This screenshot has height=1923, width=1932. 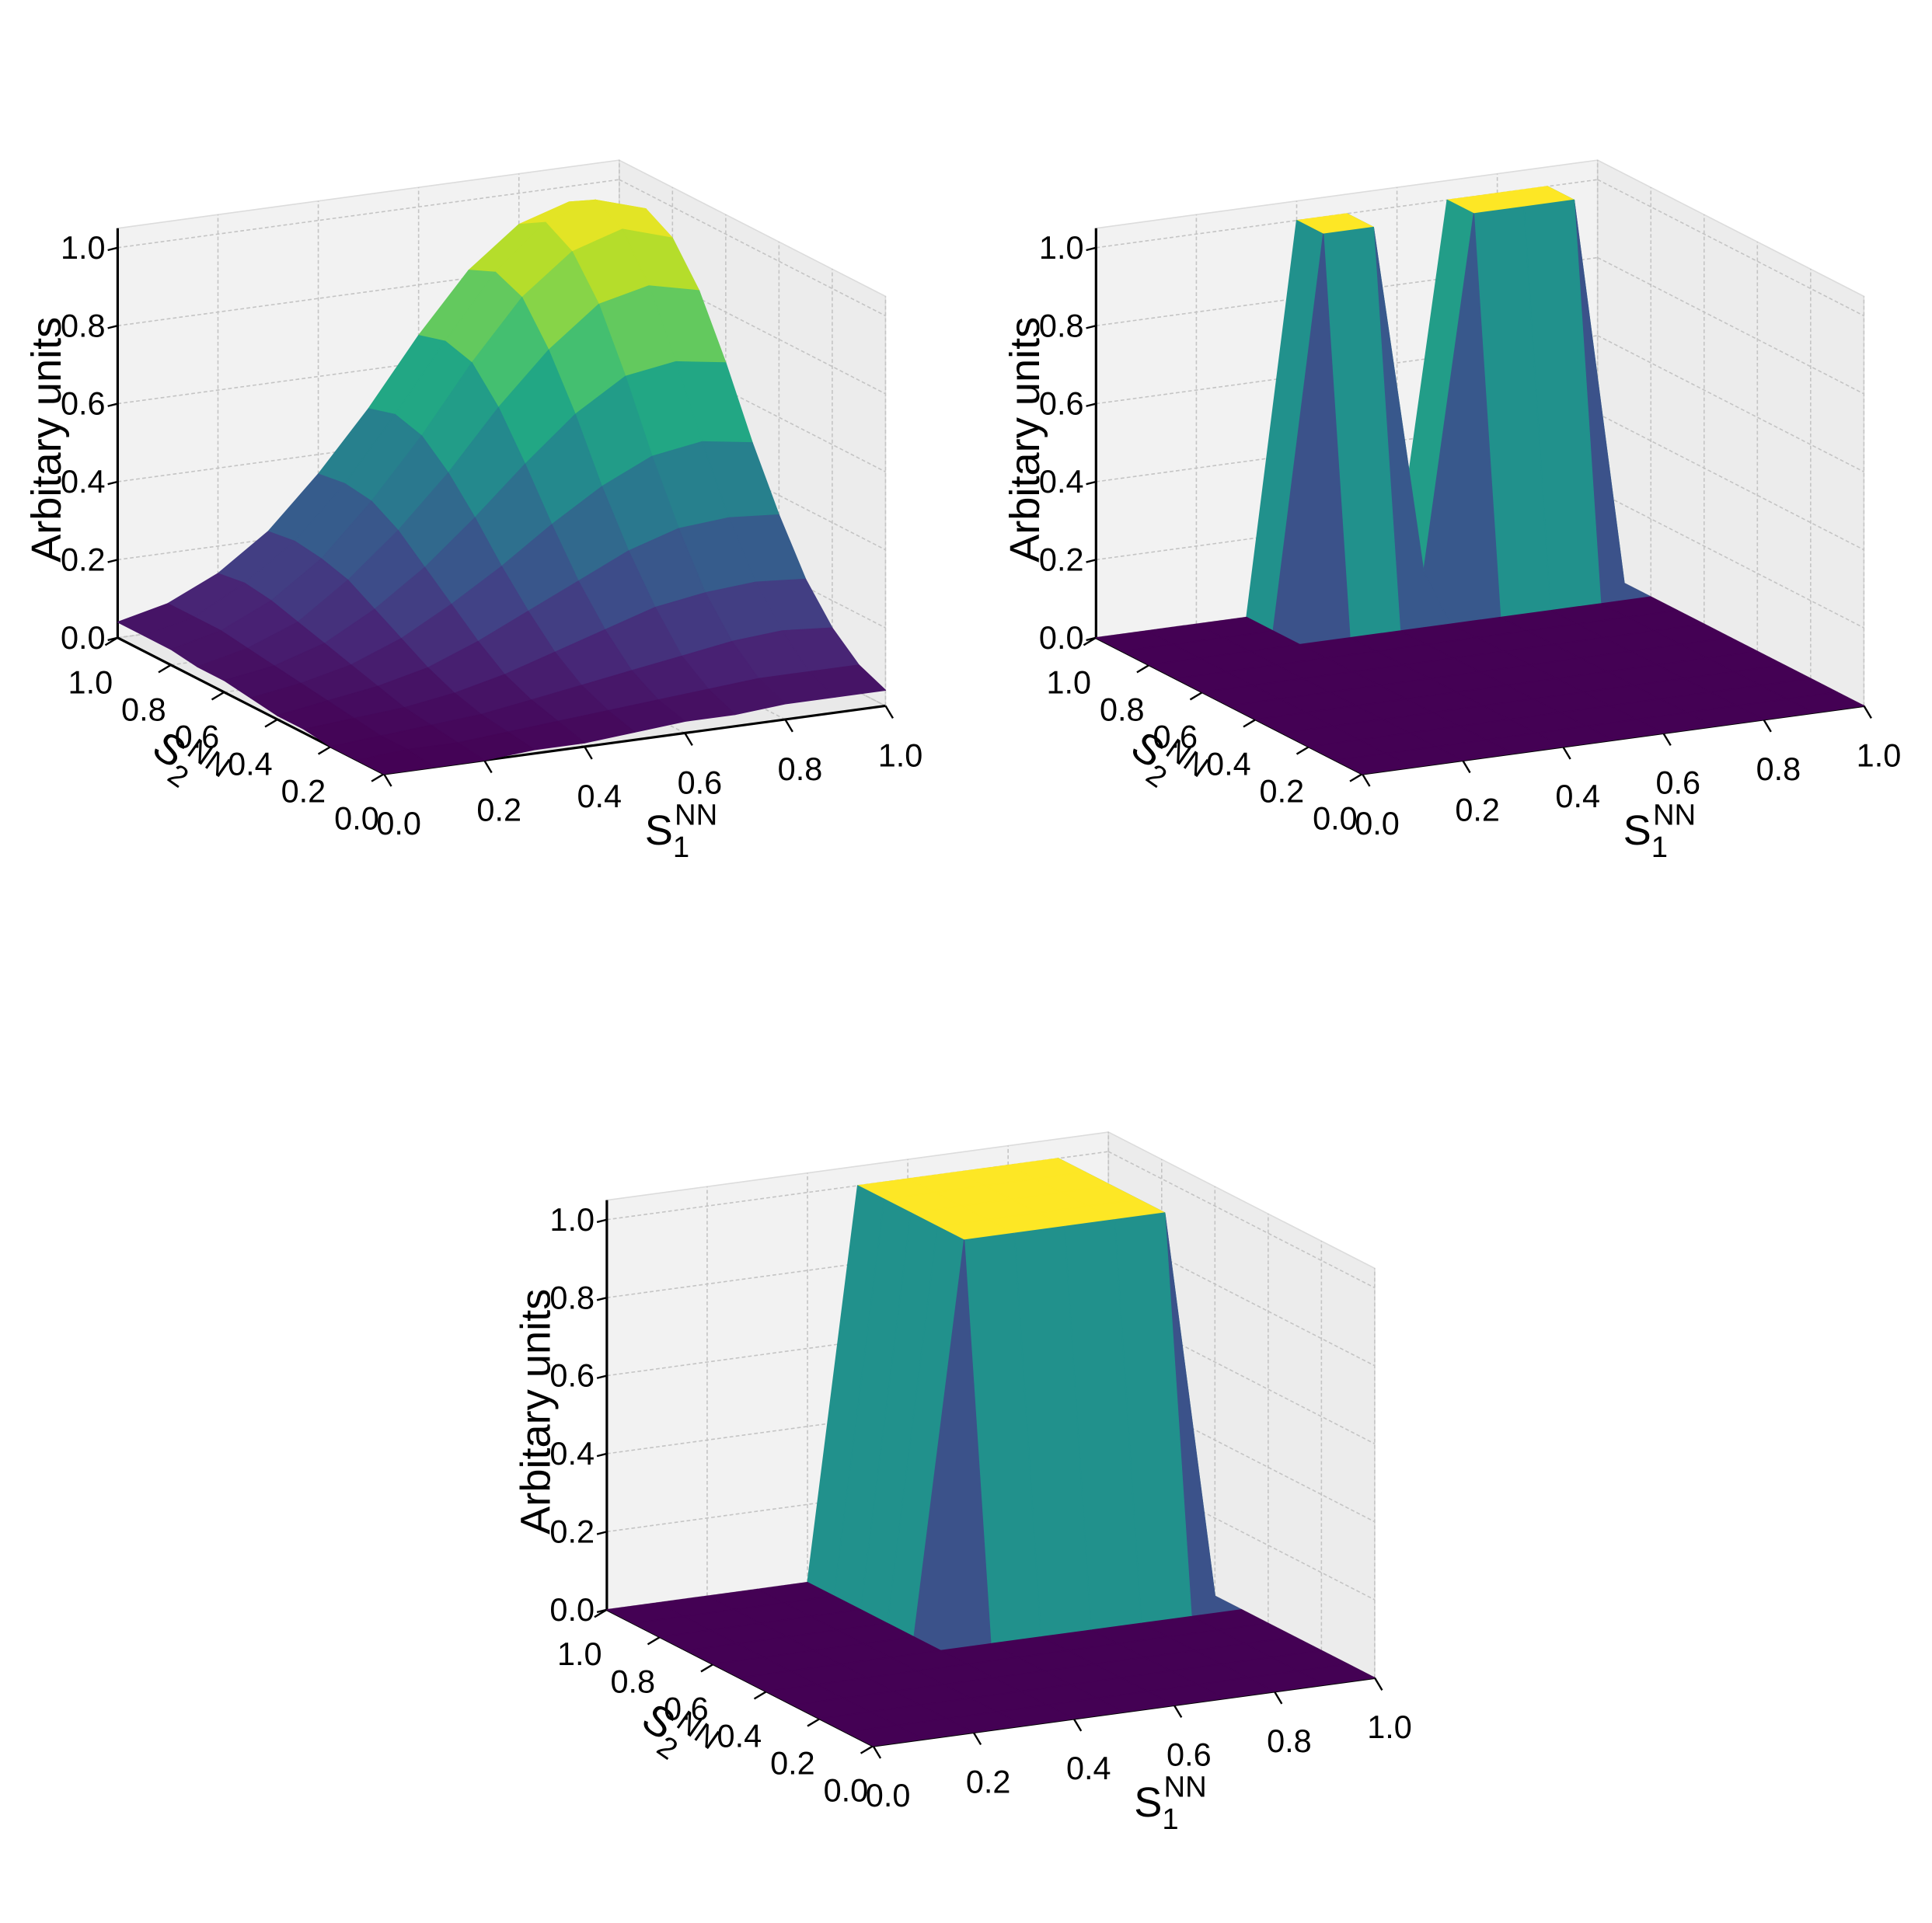 What do you see at coordinates (599, 796) in the screenshot?
I see `x-tick-label: 0.4` at bounding box center [599, 796].